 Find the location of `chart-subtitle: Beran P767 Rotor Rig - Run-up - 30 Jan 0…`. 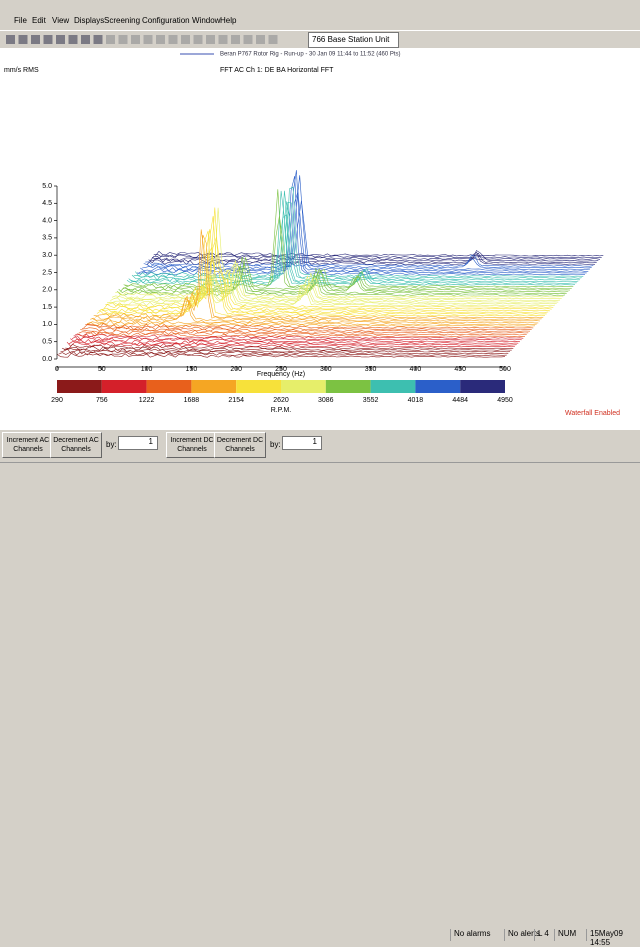

chart-subtitle: Beran P767 Rotor Rig - Run-up - 30 Jan 0… is located at coordinates (310, 55).